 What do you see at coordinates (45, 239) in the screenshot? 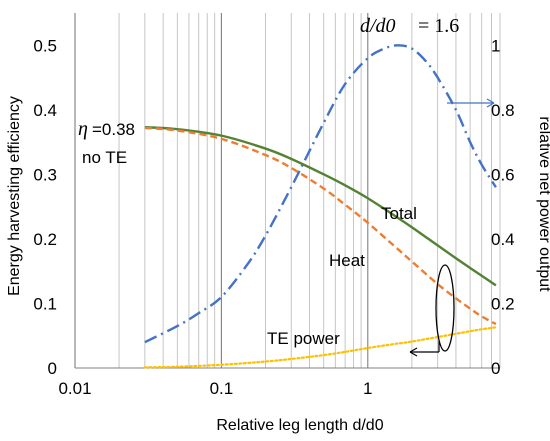
I see `y-left-tick-label: 0.2` at bounding box center [45, 239].